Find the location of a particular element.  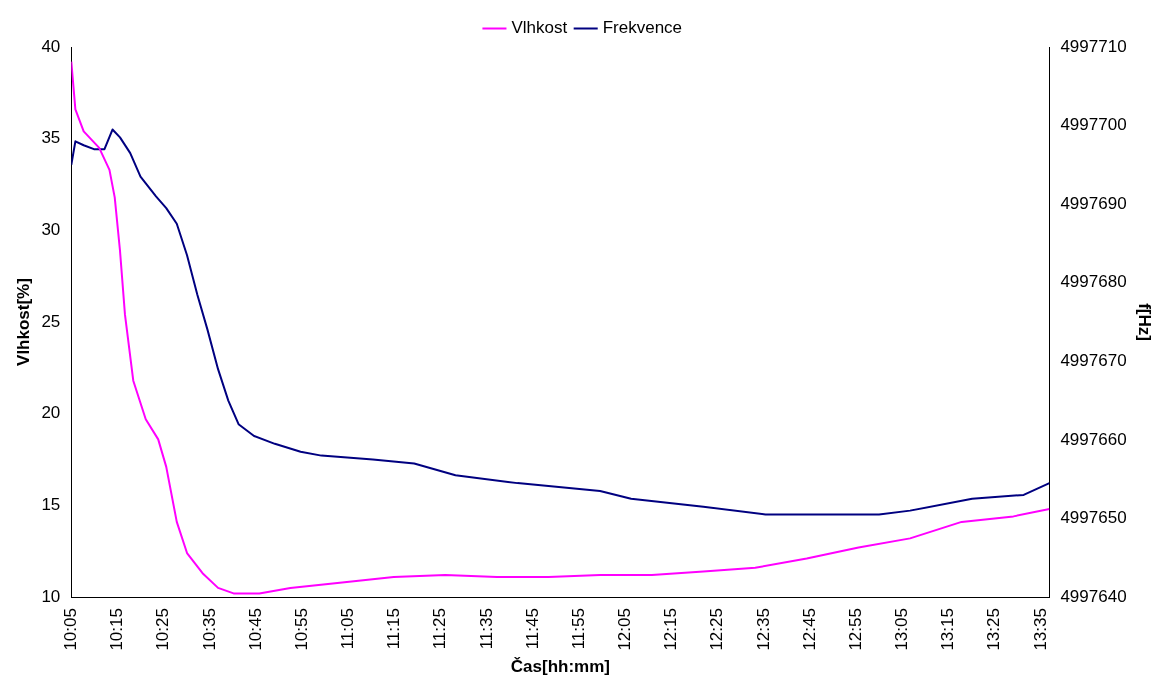

x-tick-label: 12:45 is located at coordinates (809, 629).